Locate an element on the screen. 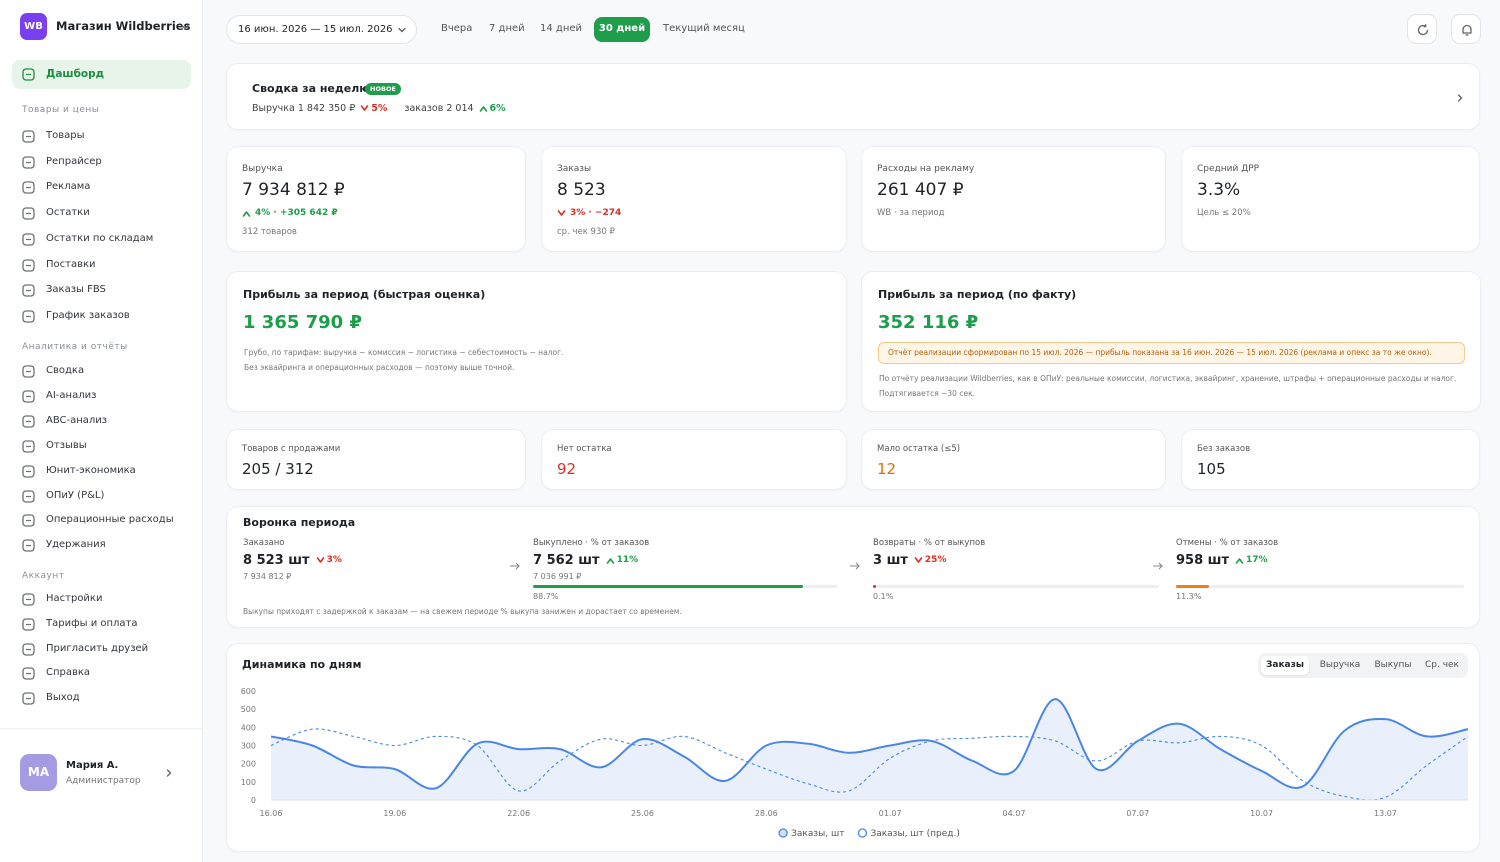 This screenshot has width=1500, height=862. refresh-button is located at coordinates (1422, 29).